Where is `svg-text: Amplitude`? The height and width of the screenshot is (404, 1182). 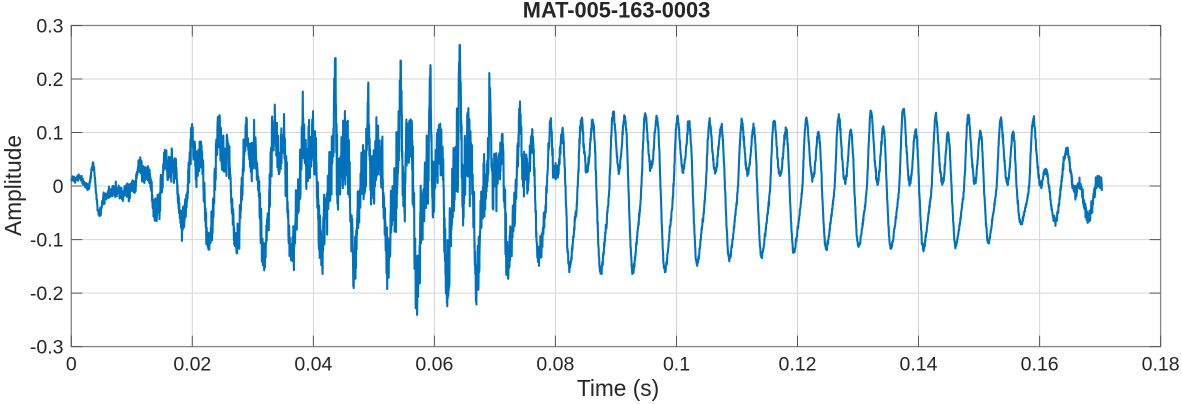 svg-text: Amplitude is located at coordinates (13, 185).